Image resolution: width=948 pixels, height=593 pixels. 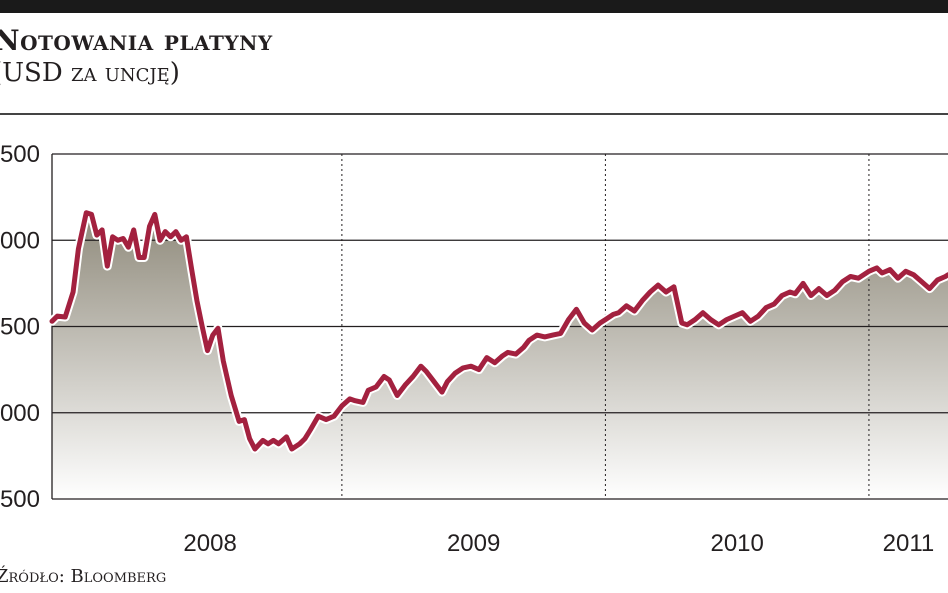 I want to click on header-rule, so click(x=474, y=114).